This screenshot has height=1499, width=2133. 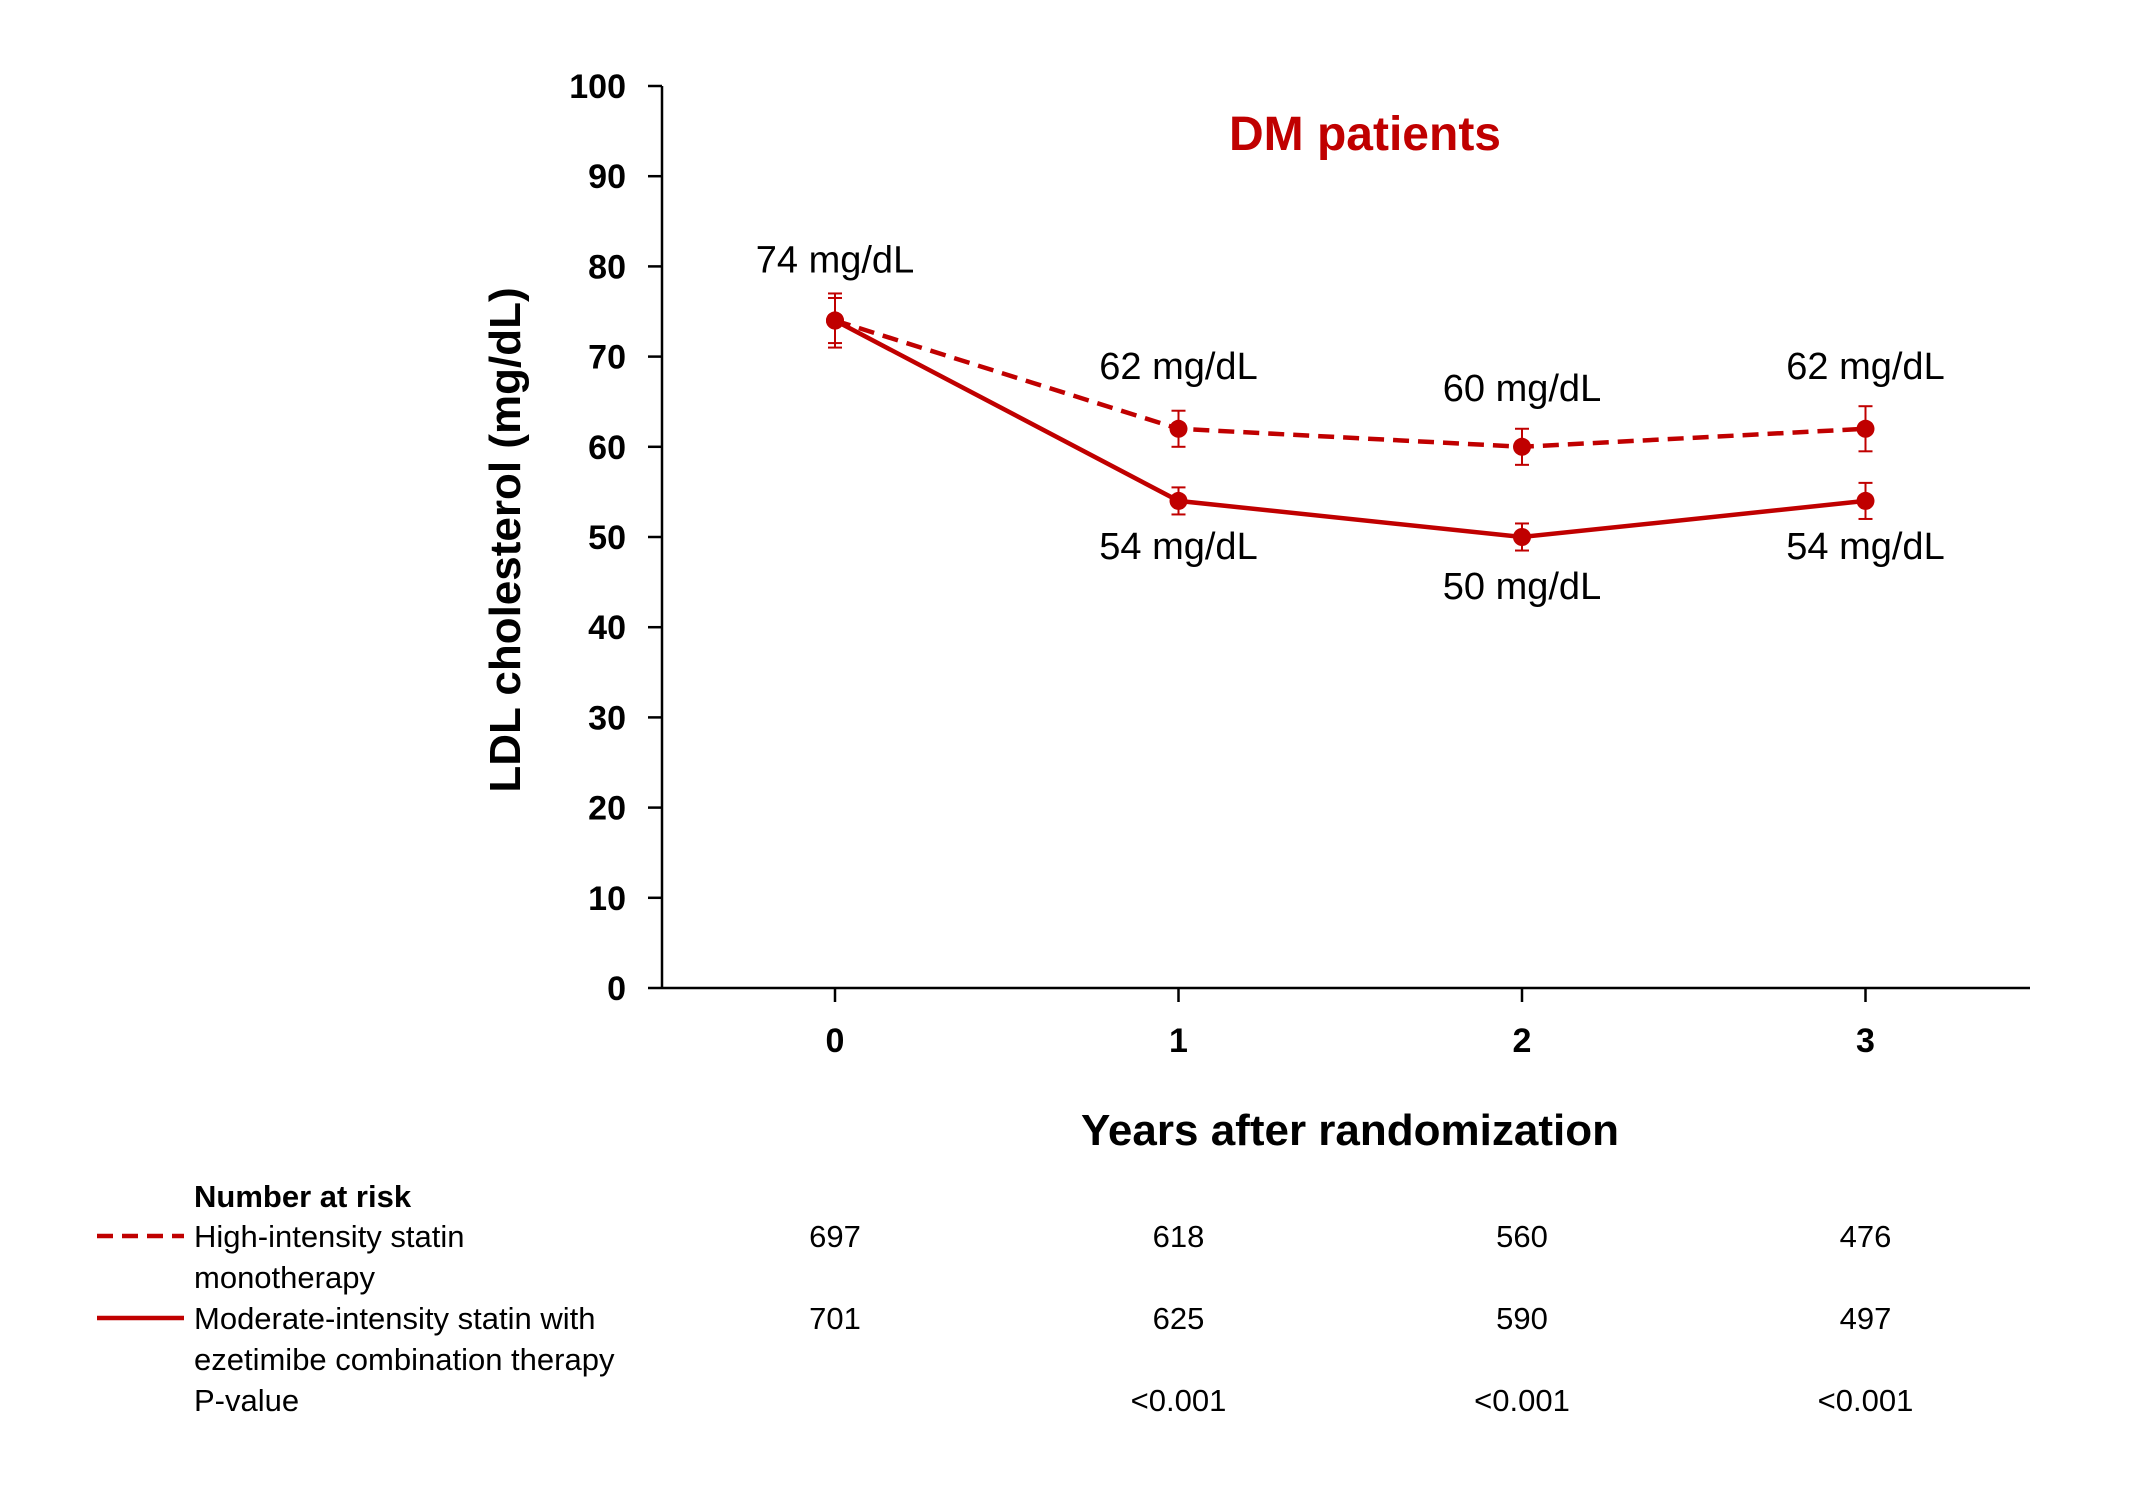 What do you see at coordinates (1179, 1236) in the screenshot?
I see `risk-count: 618` at bounding box center [1179, 1236].